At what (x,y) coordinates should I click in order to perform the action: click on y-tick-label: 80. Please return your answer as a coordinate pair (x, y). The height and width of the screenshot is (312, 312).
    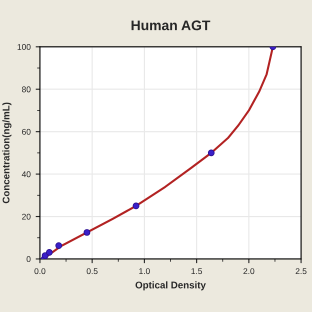
    Looking at the image, I should click on (26, 89).